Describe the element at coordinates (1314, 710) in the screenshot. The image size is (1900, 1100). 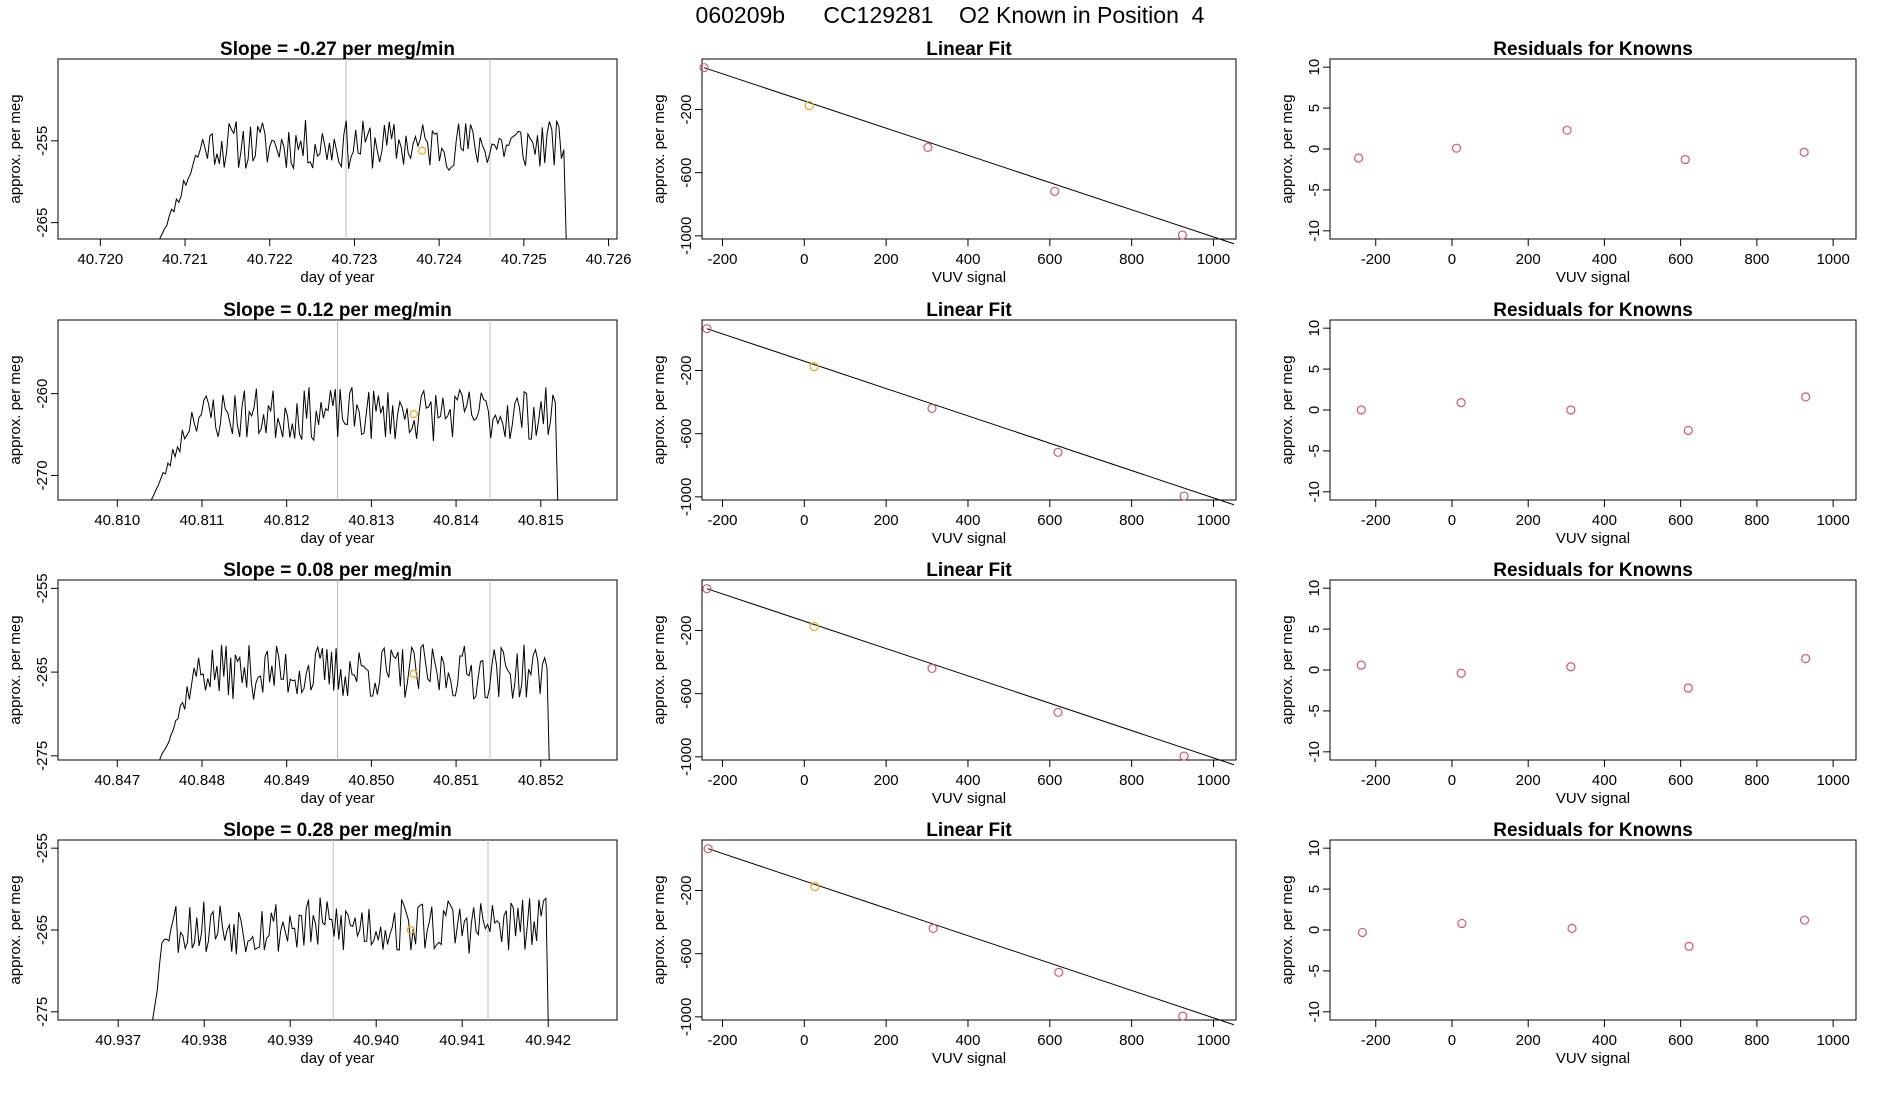
I see `panel-3-3-y-tick-label: -5` at that location.